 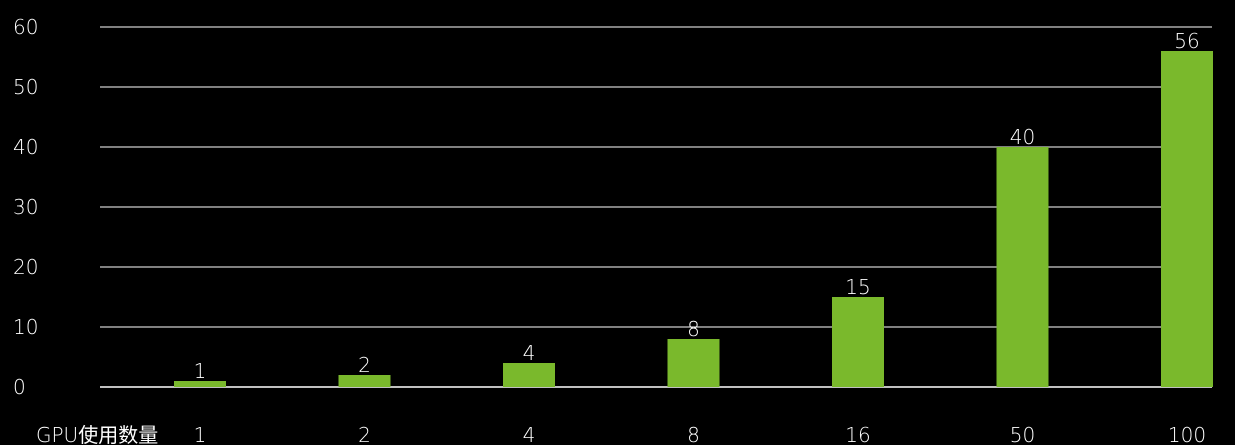 I want to click on data-label: 15, so click(x=857, y=287).